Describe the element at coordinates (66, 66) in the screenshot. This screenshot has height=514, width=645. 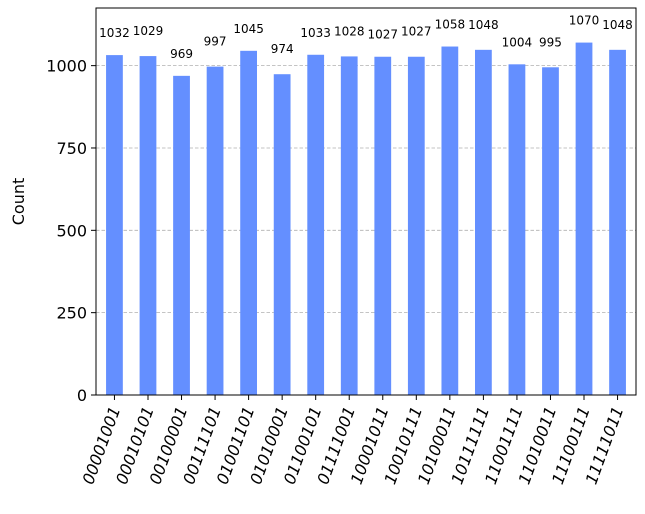
I see `y-tick-label: 1000` at that location.